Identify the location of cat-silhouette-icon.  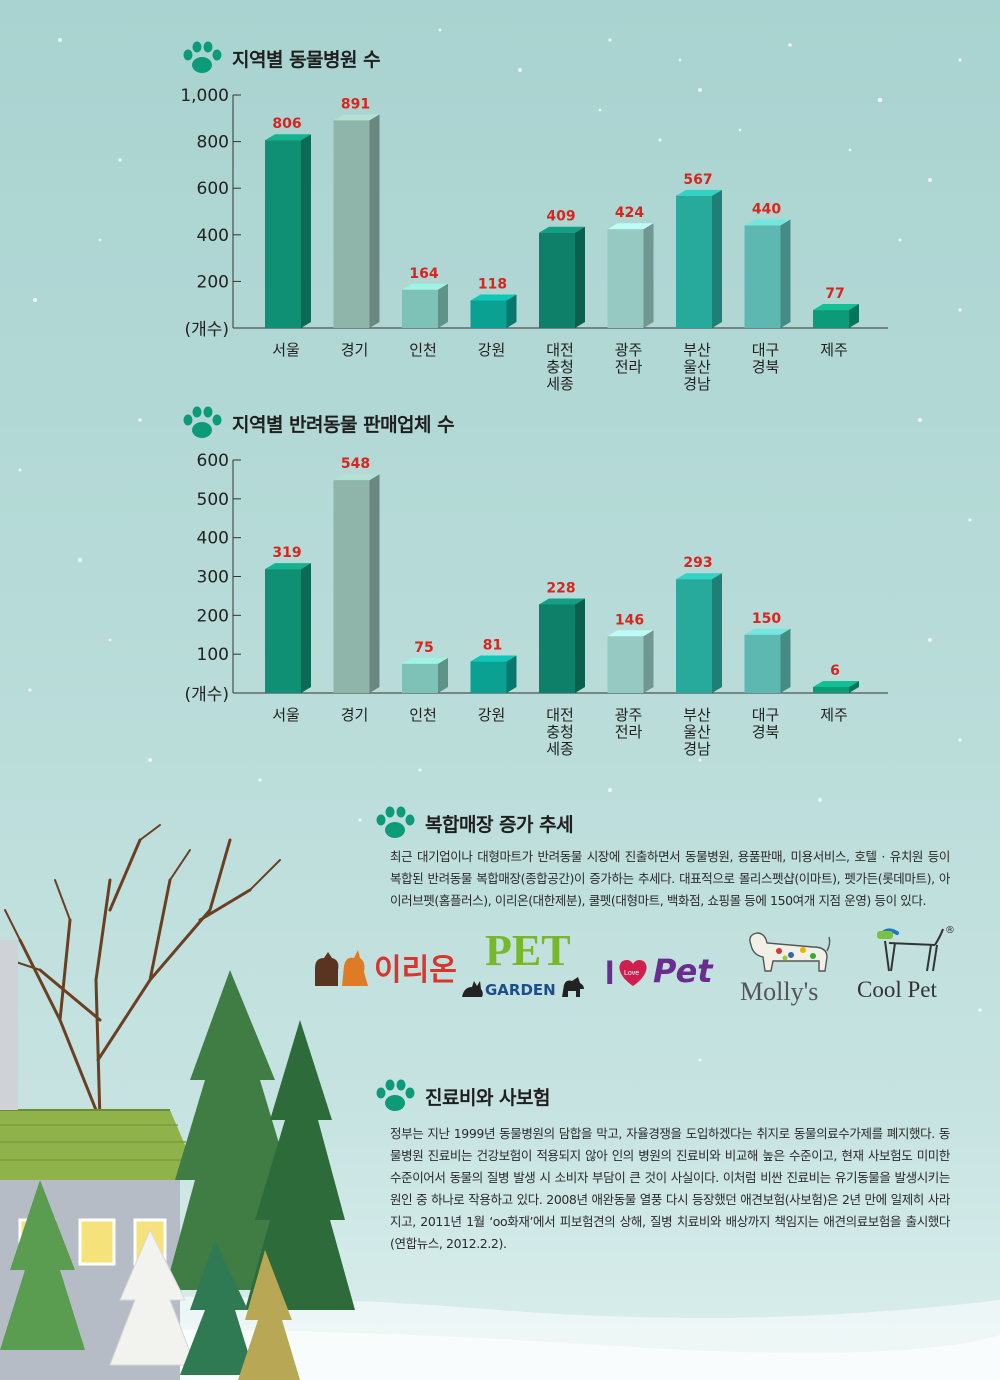
(472, 989).